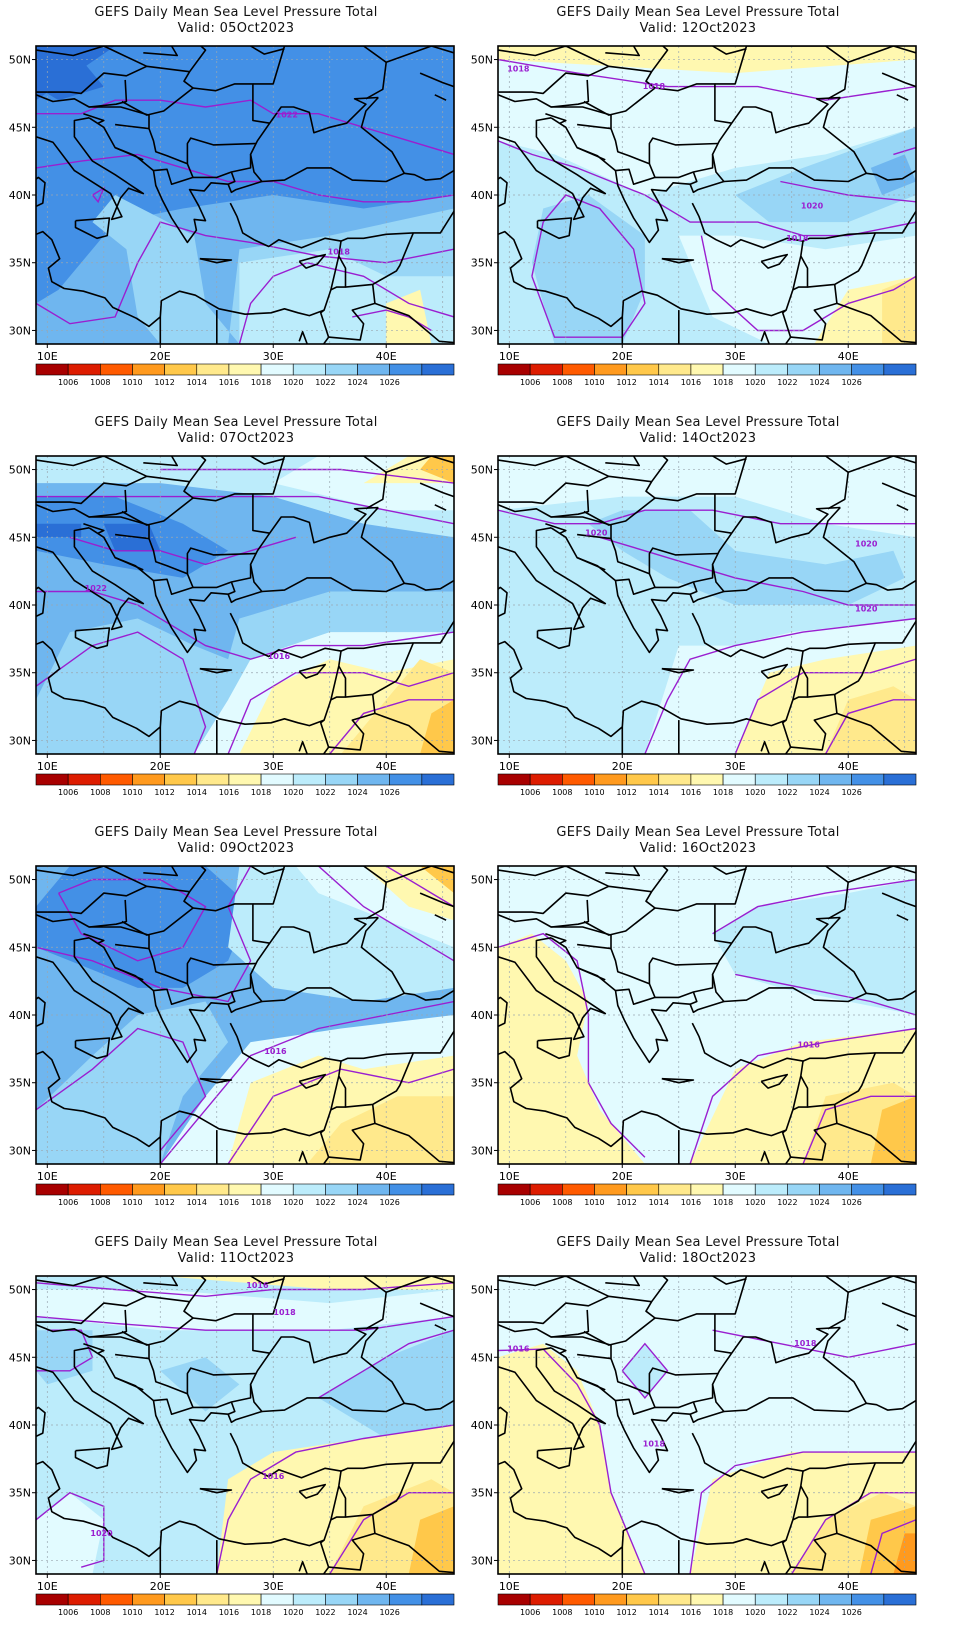  Describe the element at coordinates (626, 1612) in the screenshot. I see `colorbar-label: 1012` at that location.